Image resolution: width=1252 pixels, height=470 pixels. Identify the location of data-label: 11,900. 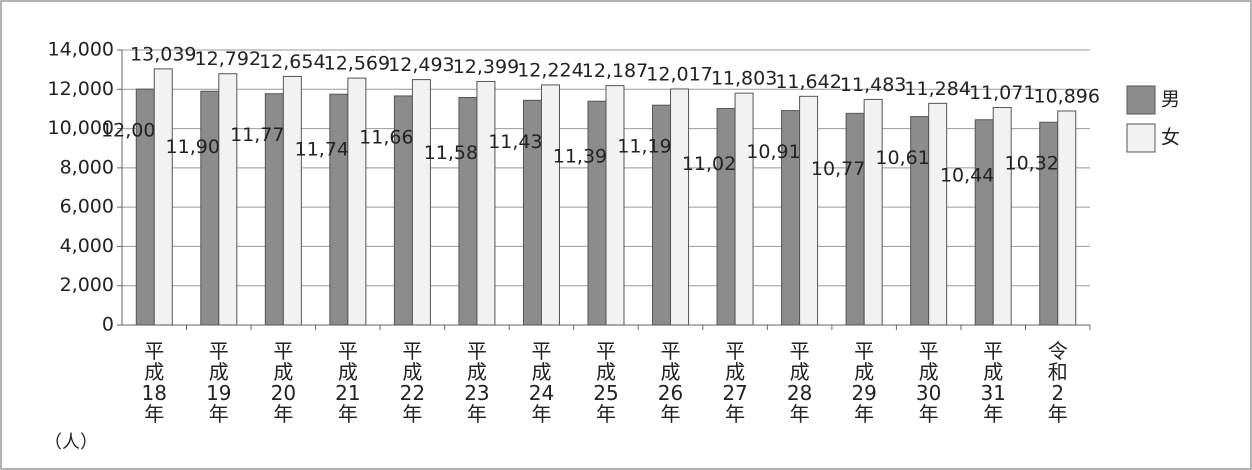
(199, 147).